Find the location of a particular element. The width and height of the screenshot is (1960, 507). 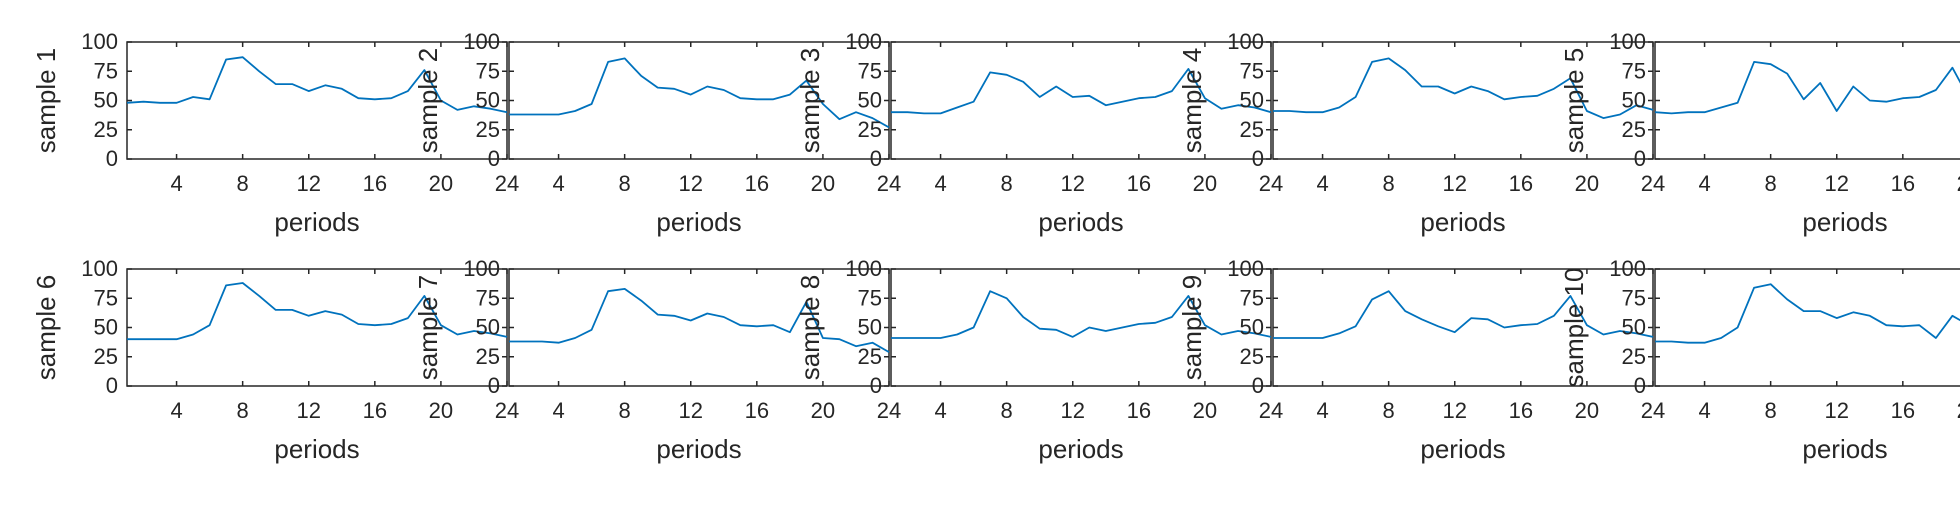

chart-panel-5: 0 25 50 75 100 4 8 12 16 20 24 periods sample 5 is located at coordinates (1759, 133).